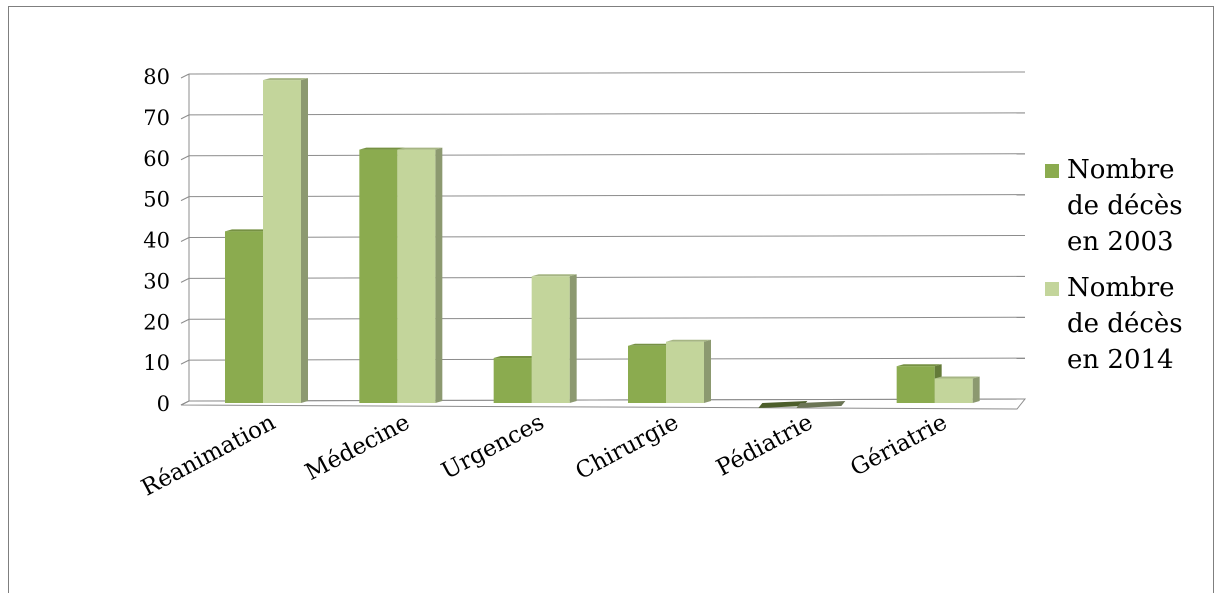 This screenshot has width=1214, height=599. What do you see at coordinates (493, 446) in the screenshot?
I see `x-tick-label: Urgences` at bounding box center [493, 446].